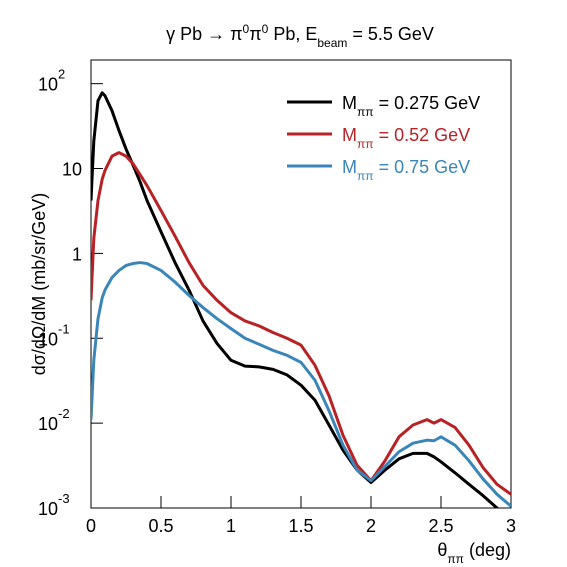 The image size is (567, 567). Describe the element at coordinates (160, 526) in the screenshot. I see `x-tick-label: 0.5` at that location.